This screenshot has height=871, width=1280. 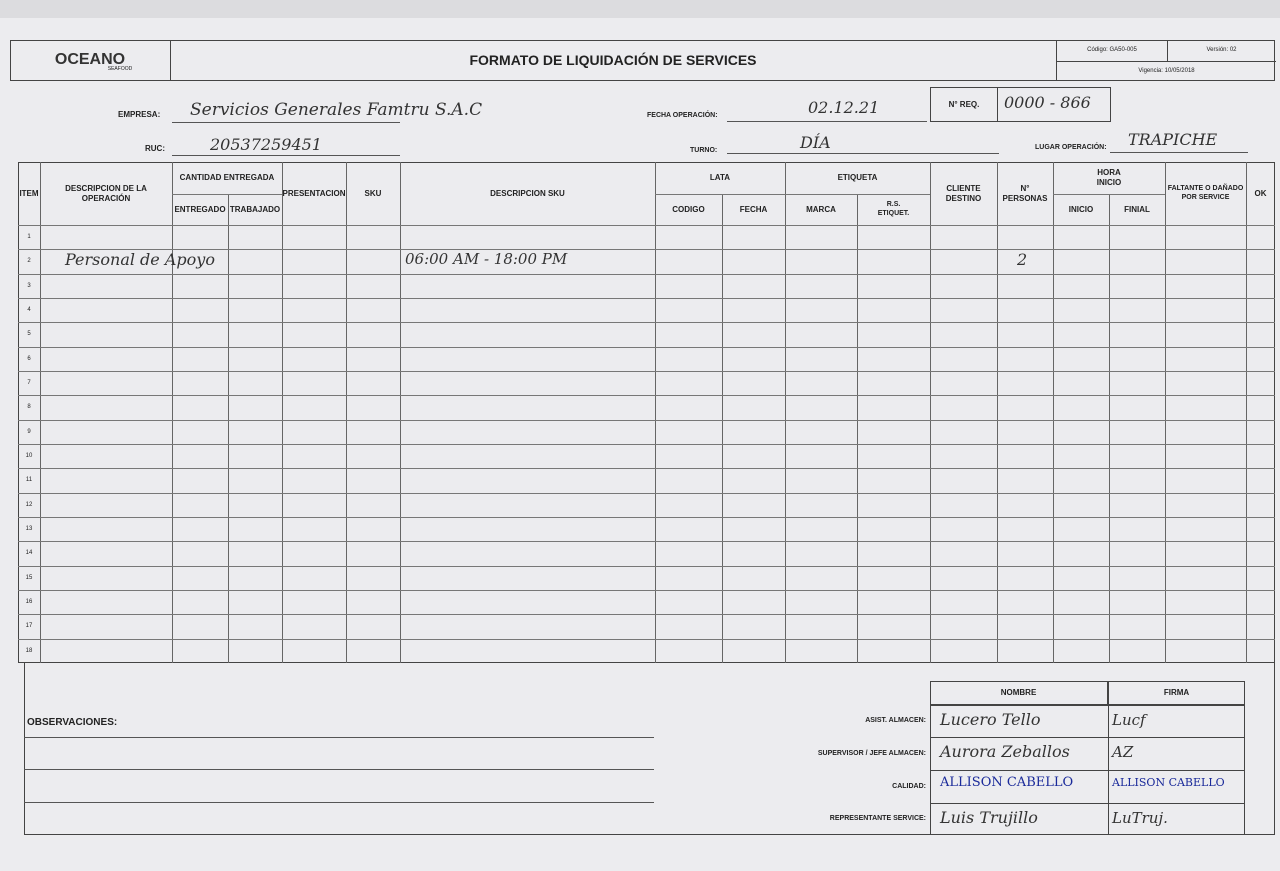 I want to click on form-header, so click(x=642, y=60).